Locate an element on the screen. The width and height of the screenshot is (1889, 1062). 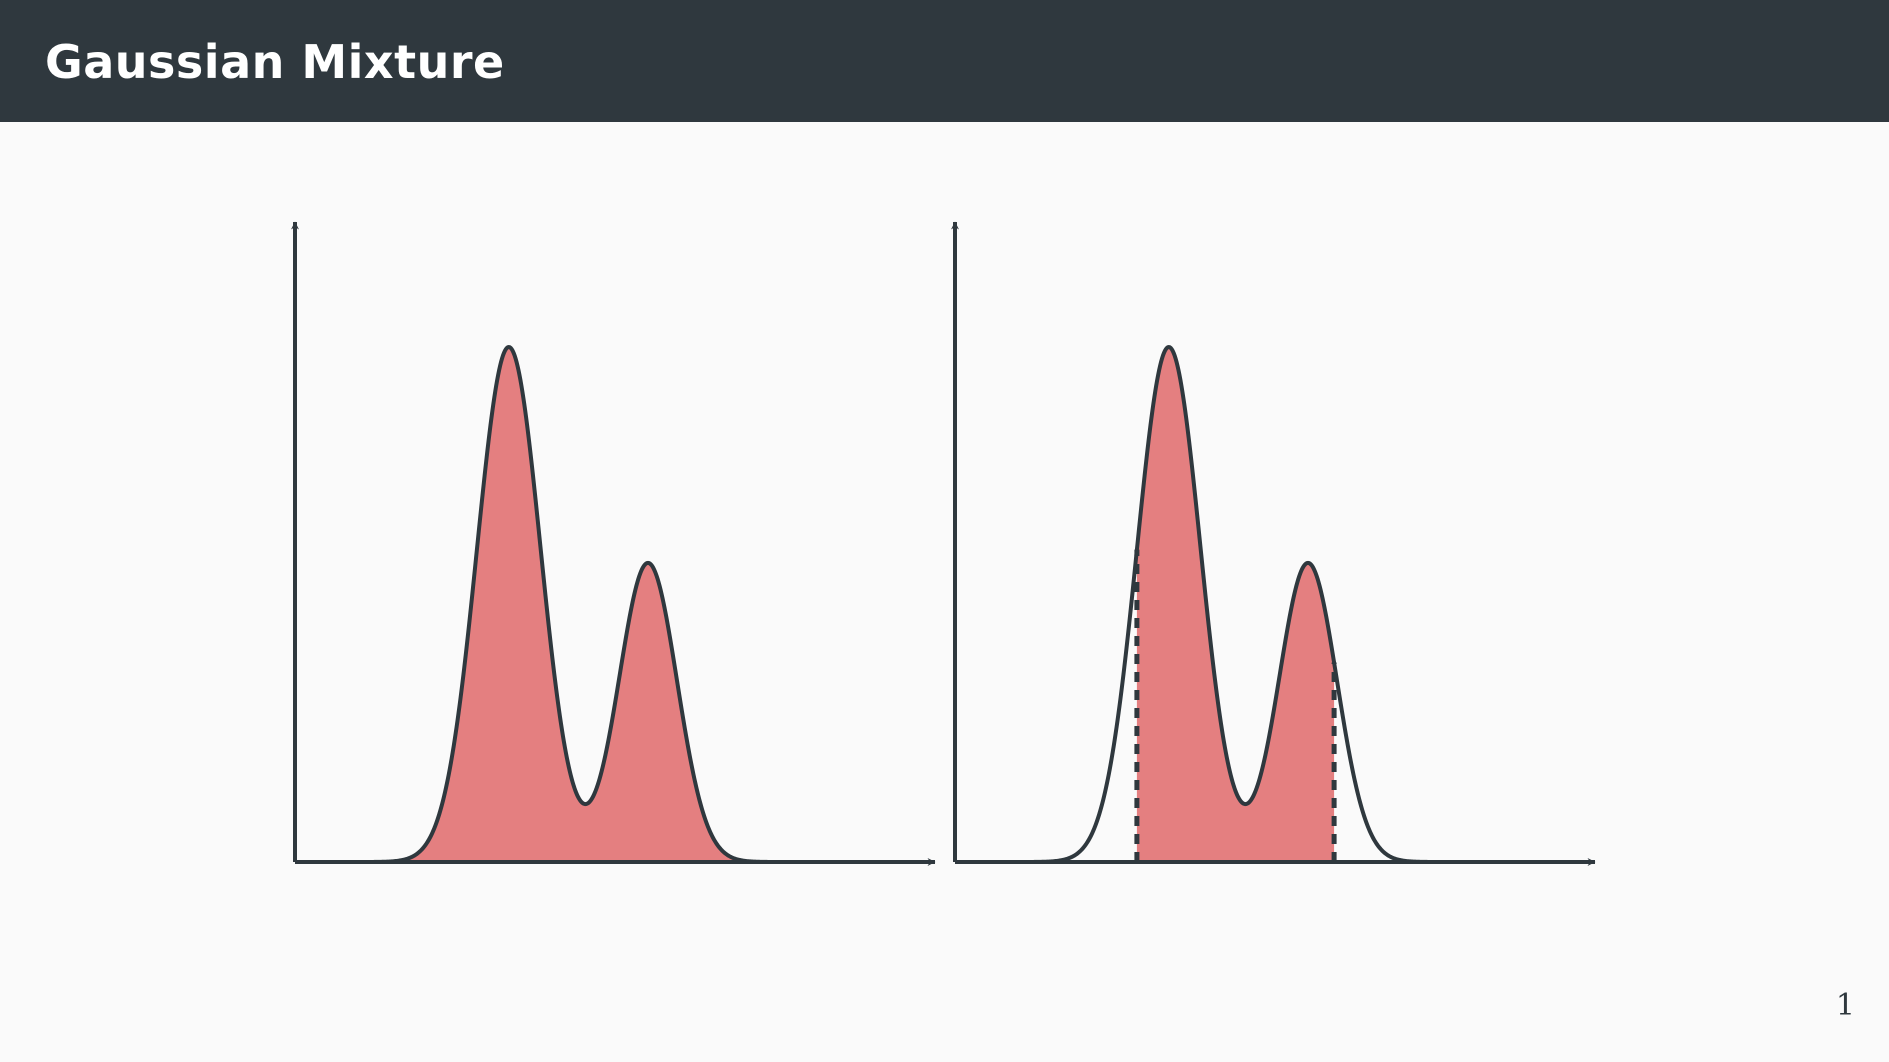
header-bar: Gaussian Mixture is located at coordinates (944, 61).